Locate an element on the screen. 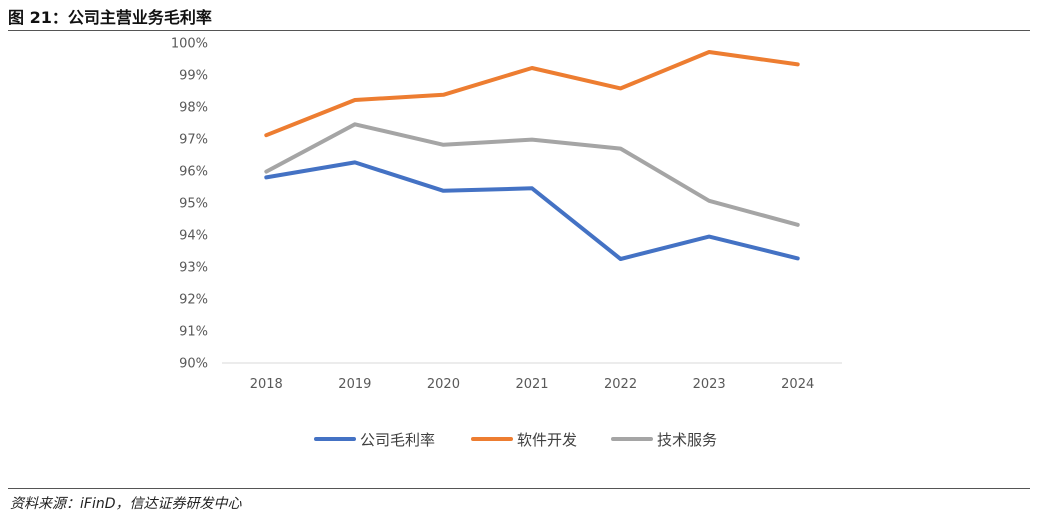 Image resolution: width=1037 pixels, height=517 pixels. y-tick-label: 93% is located at coordinates (193, 268).